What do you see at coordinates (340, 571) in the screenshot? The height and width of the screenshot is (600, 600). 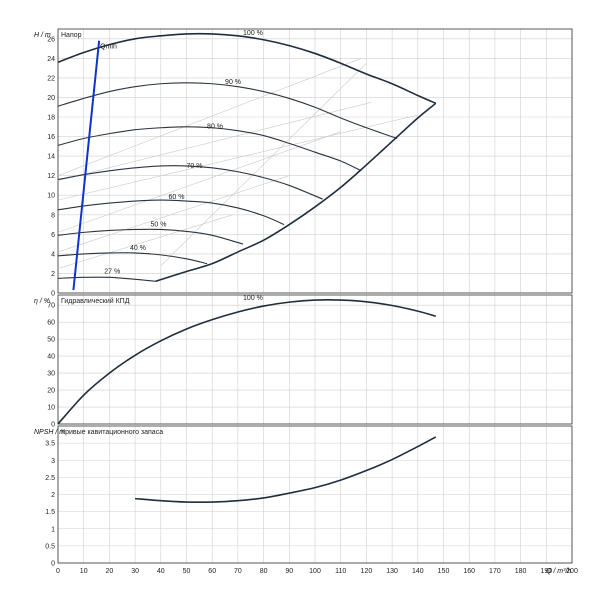 I see `x-tick-label: 110` at bounding box center [340, 571].